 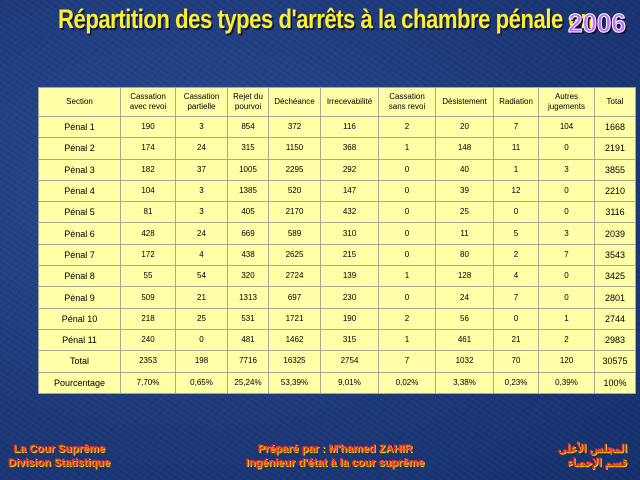 What do you see at coordinates (248, 382) in the screenshot?
I see `table-cell: 25,24%` at bounding box center [248, 382].